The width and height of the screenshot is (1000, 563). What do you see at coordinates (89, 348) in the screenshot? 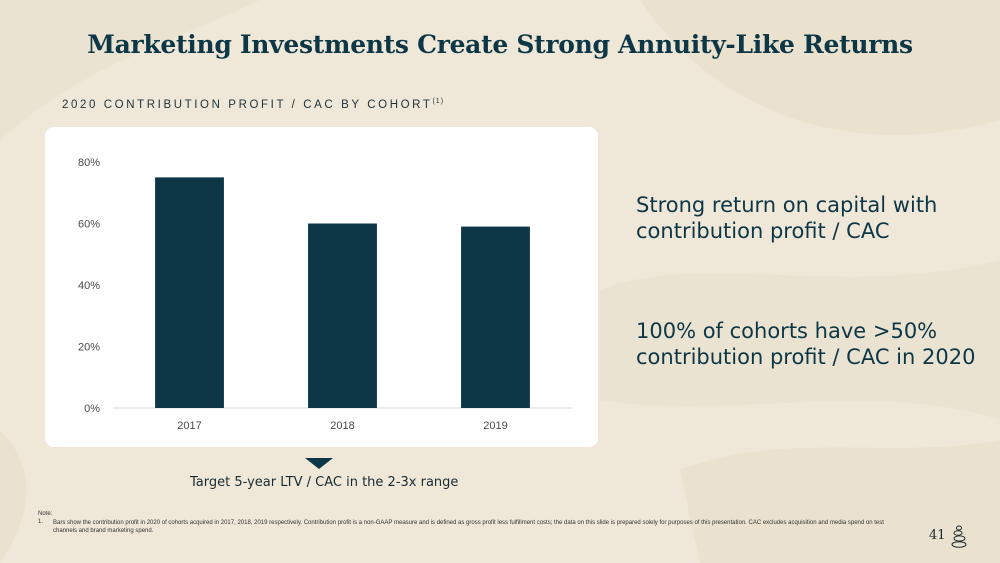
I see `y-tick-label: 20%` at bounding box center [89, 348].